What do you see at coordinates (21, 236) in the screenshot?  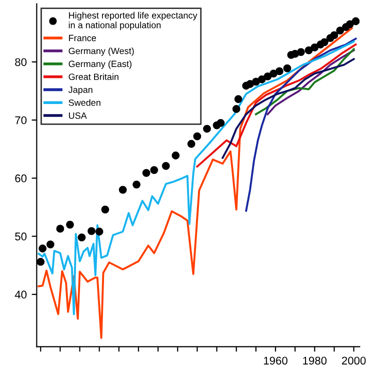 I see `y-tick-label: 50` at bounding box center [21, 236].